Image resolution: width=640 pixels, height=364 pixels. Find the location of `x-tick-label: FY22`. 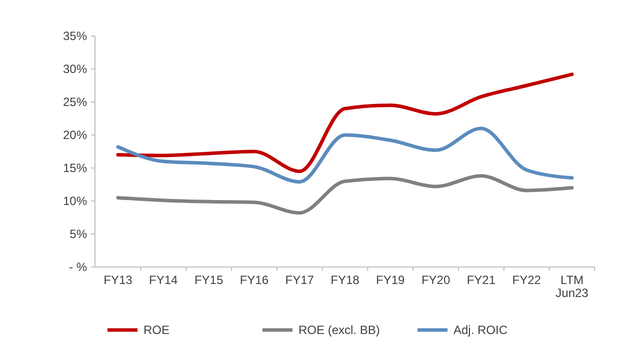

x-tick-label: FY22 is located at coordinates (527, 280).